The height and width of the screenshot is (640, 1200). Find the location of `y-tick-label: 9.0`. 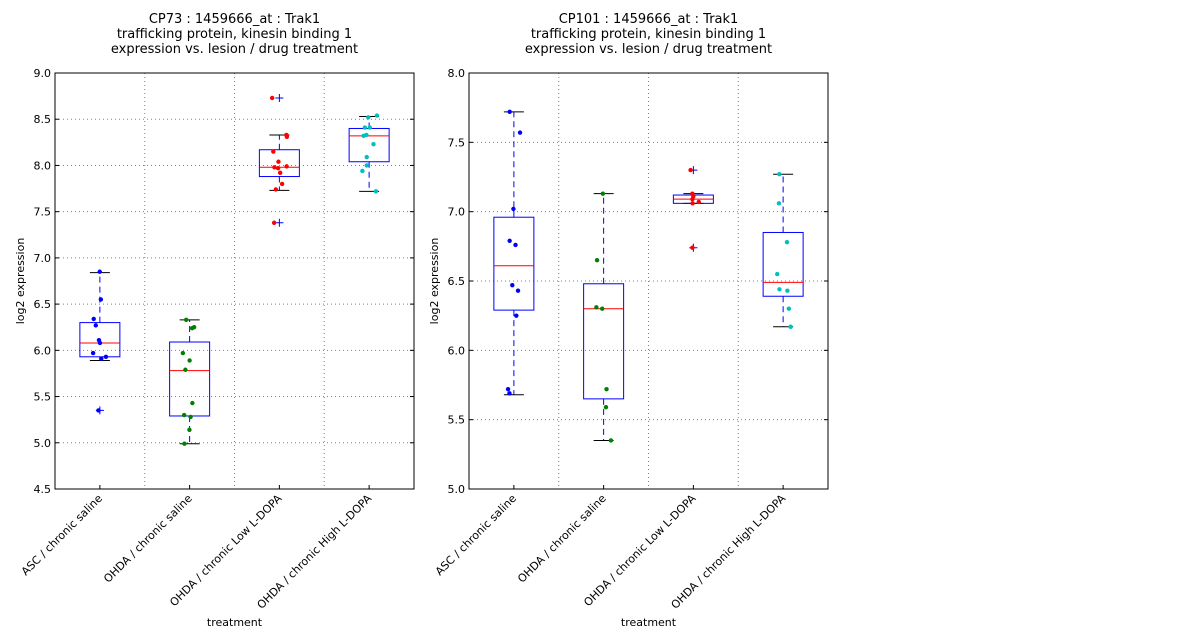

y-tick-label: 9.0 is located at coordinates (43, 73).